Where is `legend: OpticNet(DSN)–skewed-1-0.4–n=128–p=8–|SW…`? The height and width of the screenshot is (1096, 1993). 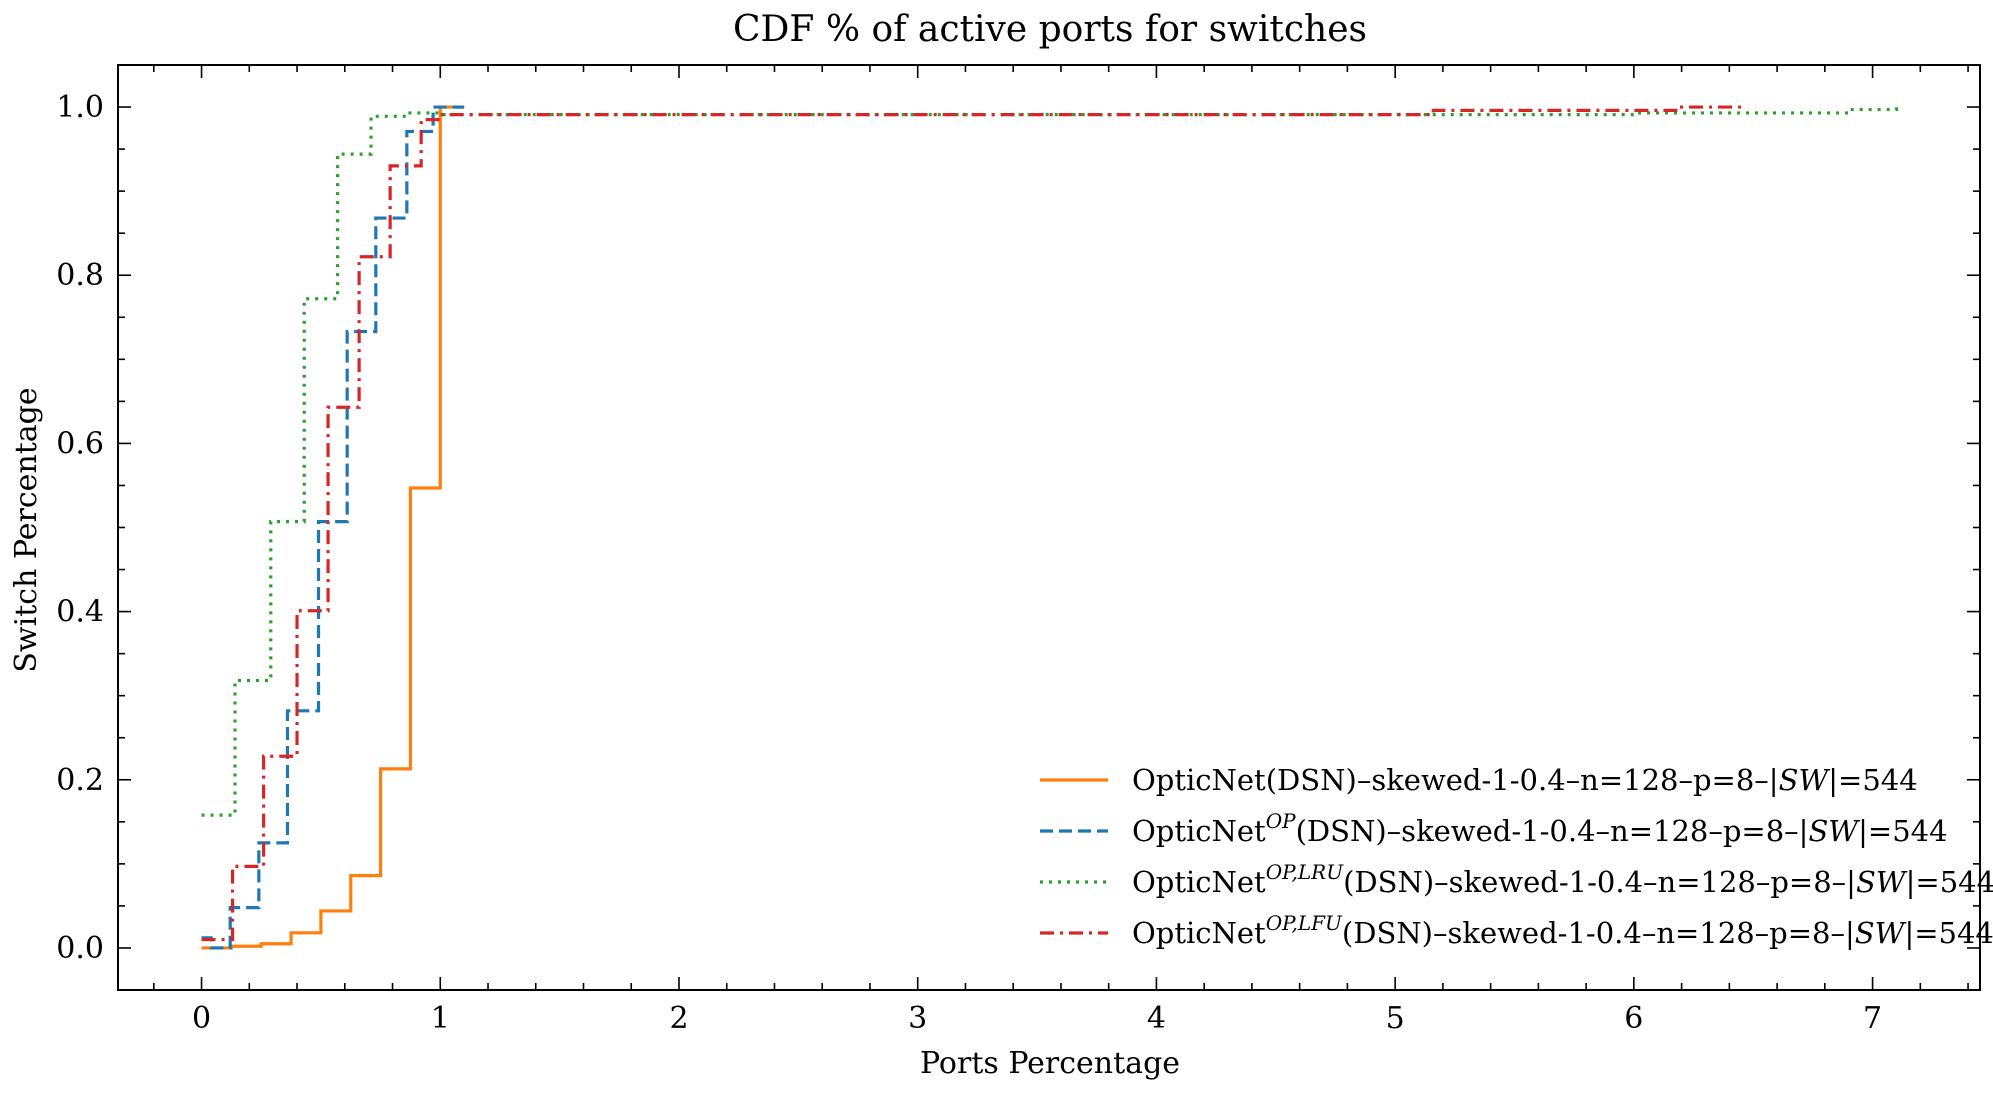
legend: OpticNet(DSN)–skewed-1-0.4–n=128–p=8–|SW… is located at coordinates (1516, 856).